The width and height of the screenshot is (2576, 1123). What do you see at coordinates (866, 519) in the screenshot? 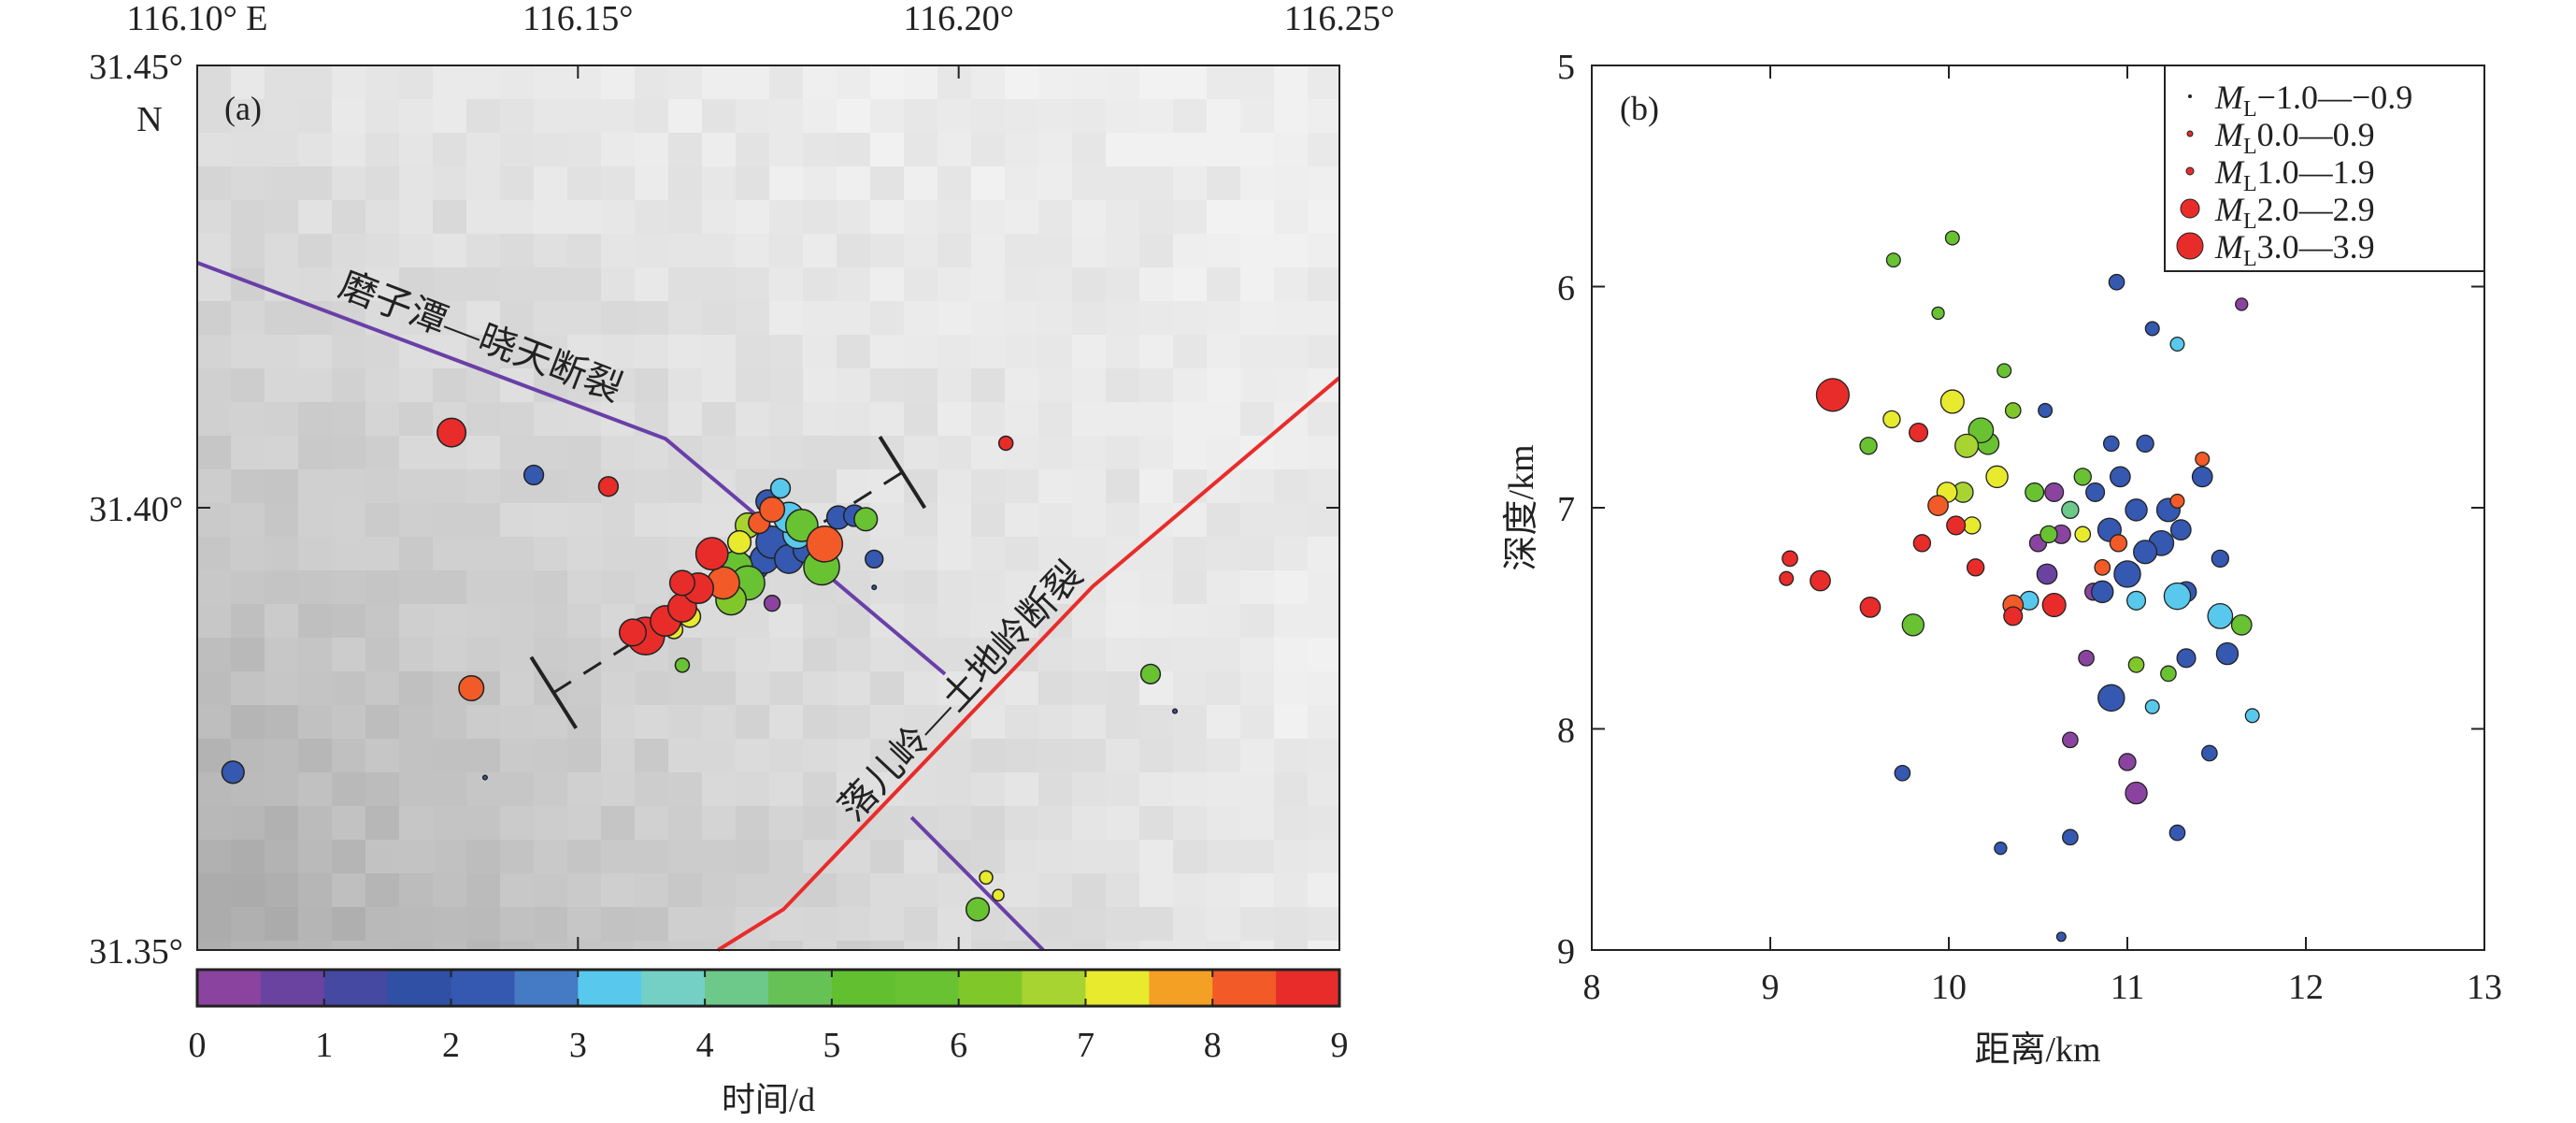
I see `map-event-marker` at bounding box center [866, 519].